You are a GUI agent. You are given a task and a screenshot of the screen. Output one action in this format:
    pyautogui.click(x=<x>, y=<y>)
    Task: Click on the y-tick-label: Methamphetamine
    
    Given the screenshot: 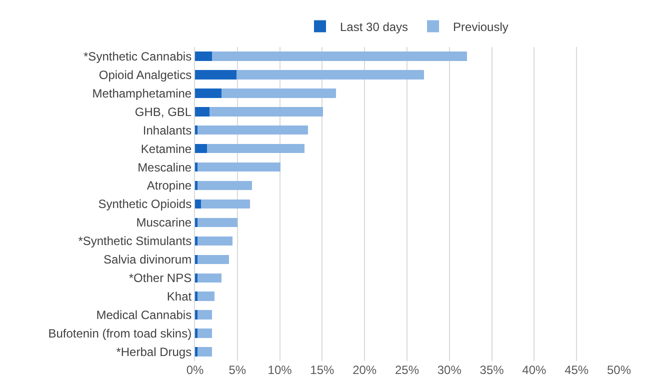 What is the action you would take?
    pyautogui.click(x=142, y=93)
    